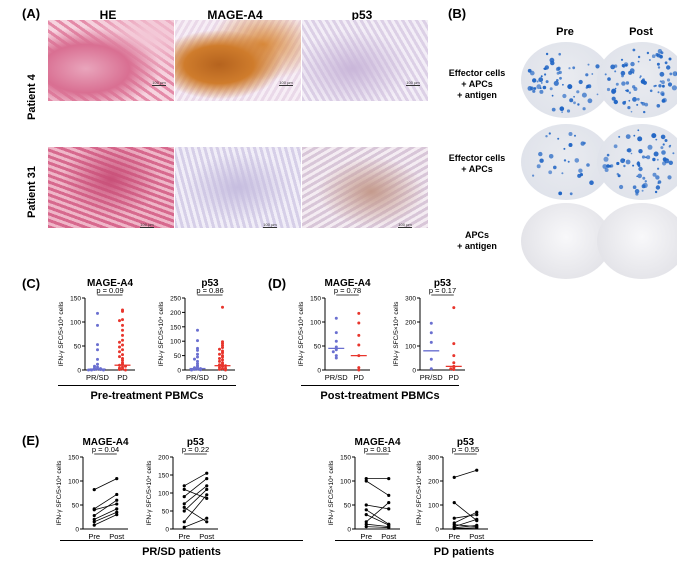 This screenshot has width=677, height=569. I want to click on col-title-magea4: MAGE-A4, so click(235, 15).